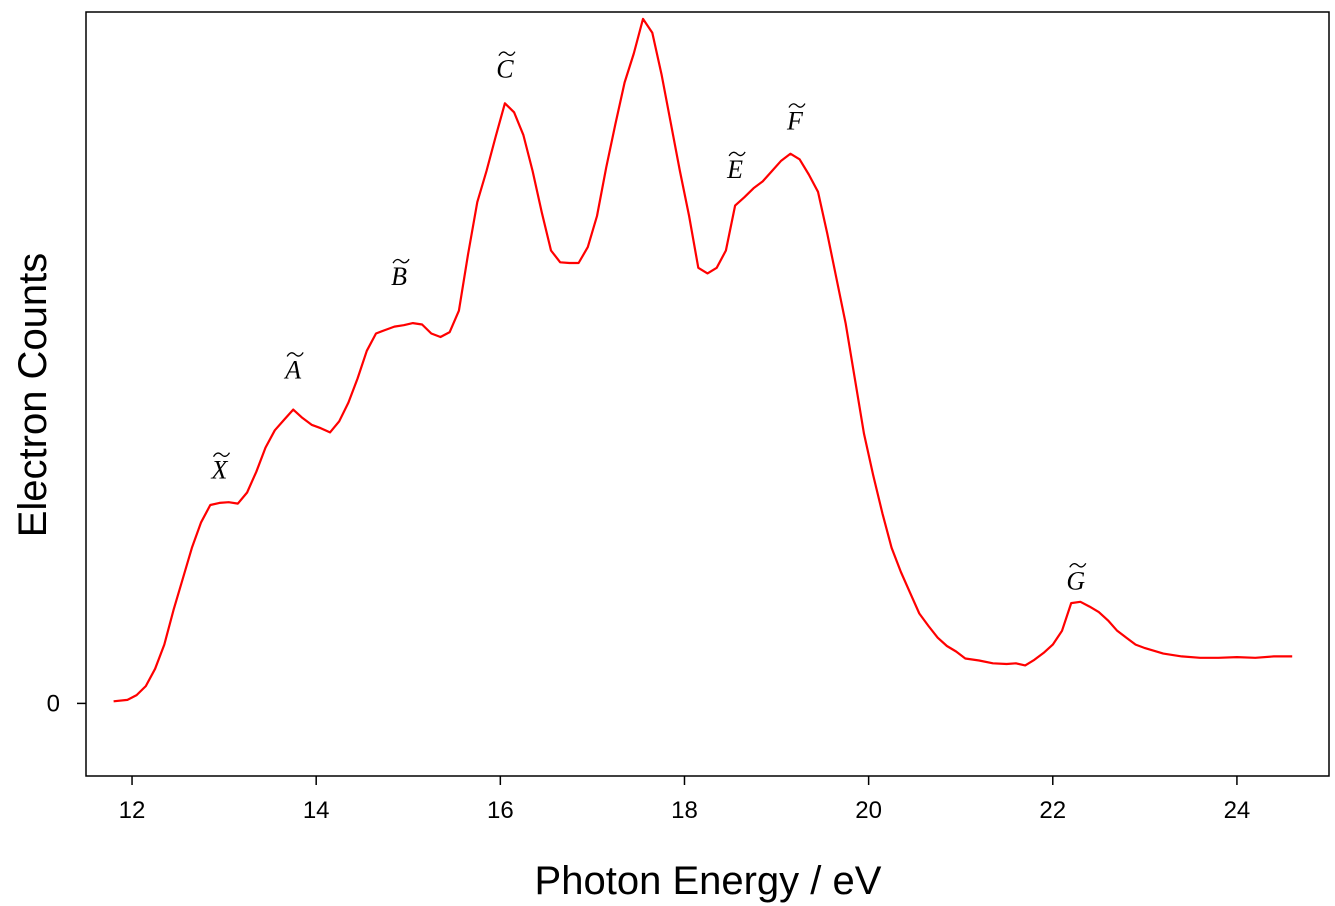  I want to click on peak-label-b: B, so click(400, 274).